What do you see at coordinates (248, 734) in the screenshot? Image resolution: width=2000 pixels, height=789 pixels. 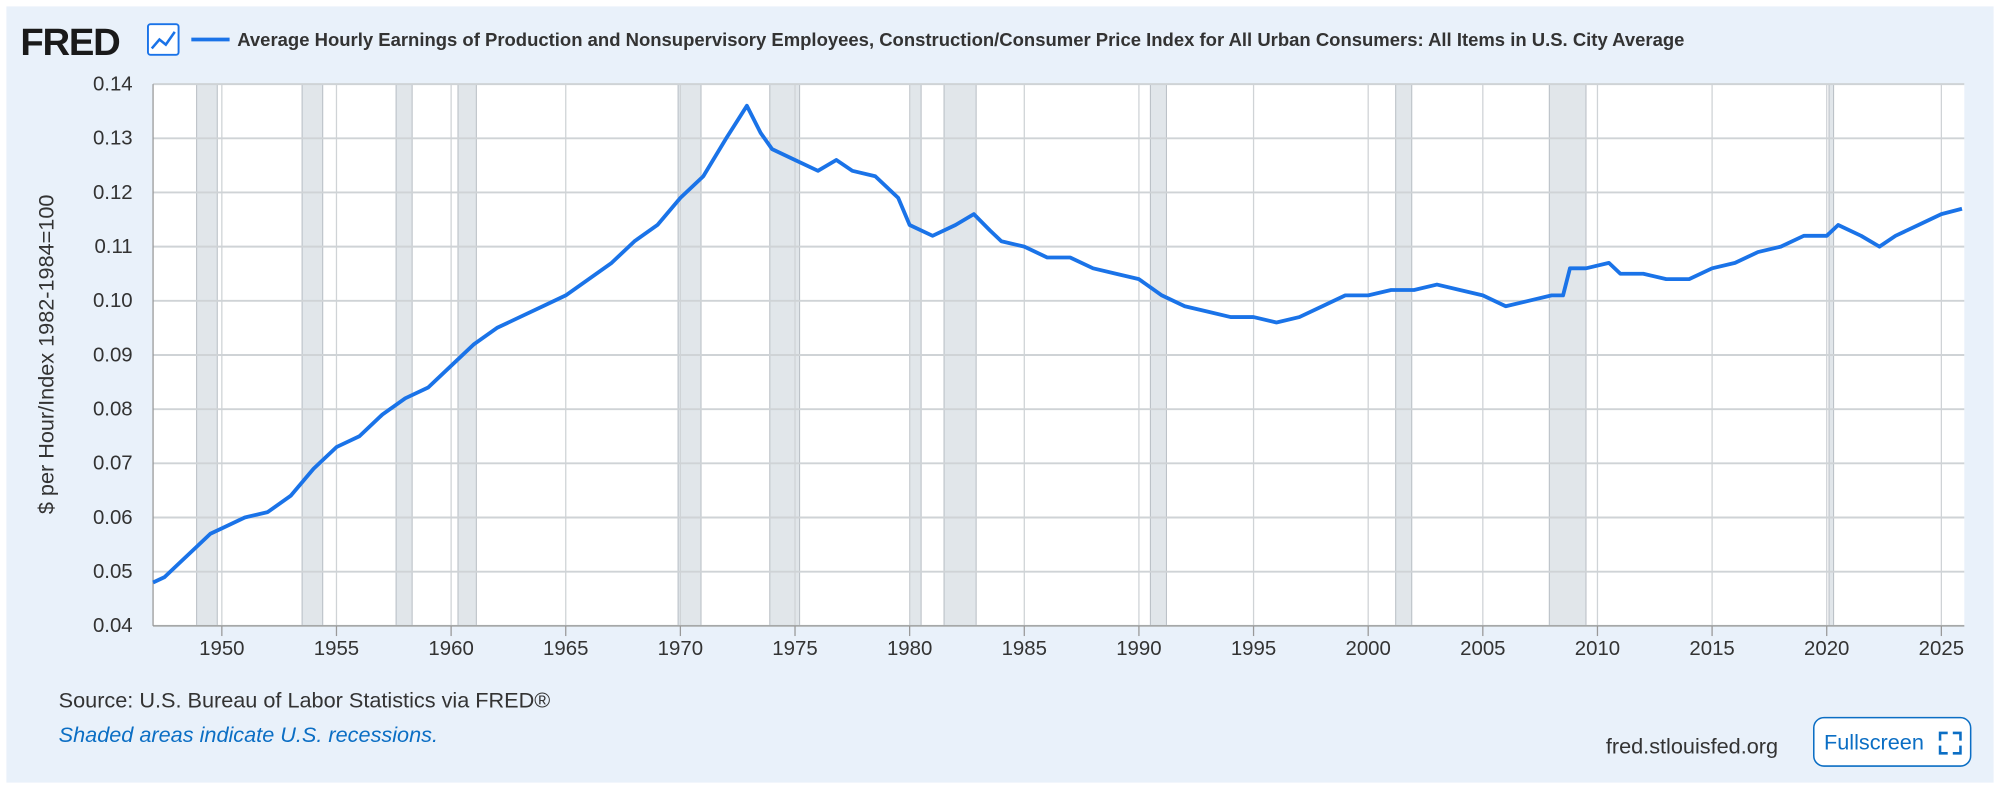 I see `recession-note: Shaded areas indicate U.S. recessions.` at bounding box center [248, 734].